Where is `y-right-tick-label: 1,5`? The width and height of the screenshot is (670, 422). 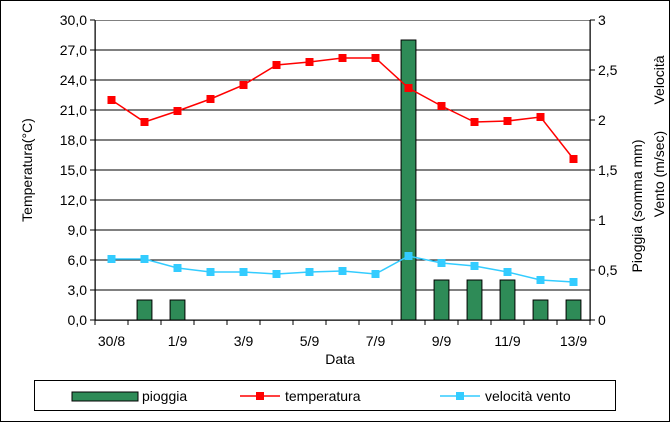 y-right-tick-label: 1,5 is located at coordinates (608, 170).